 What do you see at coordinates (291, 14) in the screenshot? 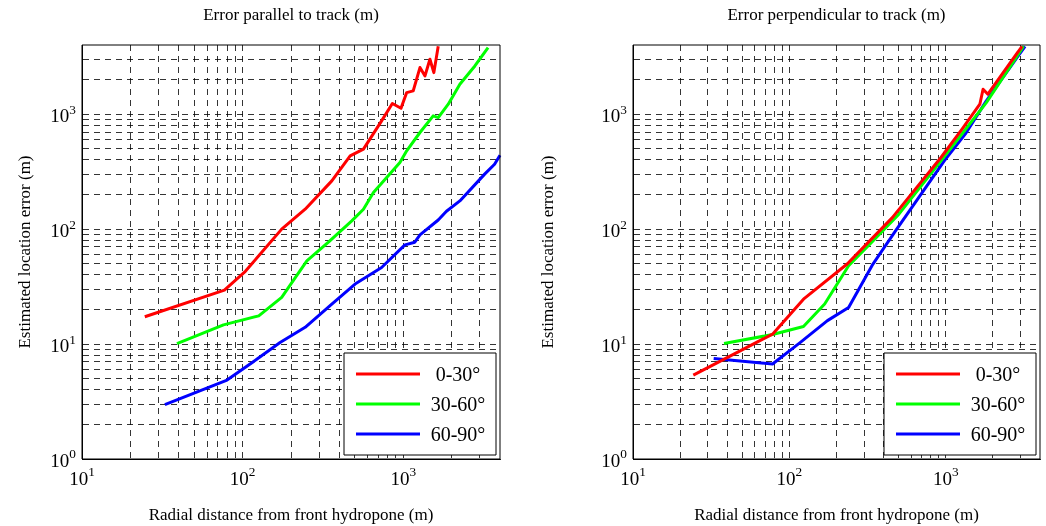
I see `chart-title: Error parallel to track (m)` at bounding box center [291, 14].